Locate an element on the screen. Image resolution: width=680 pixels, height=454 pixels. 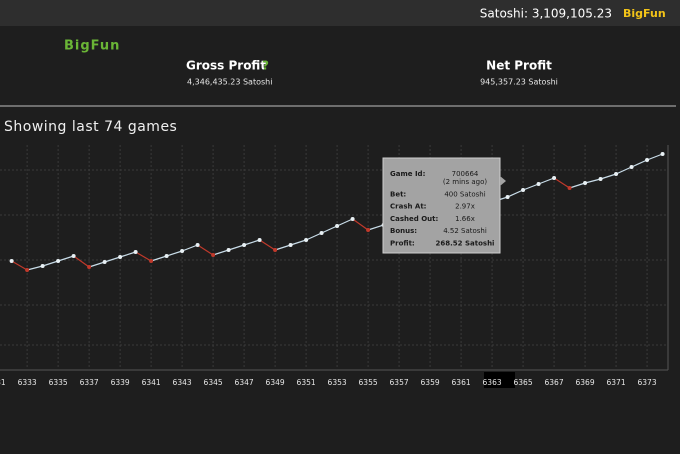
tooltip-label: Profit: is located at coordinates (402, 244).